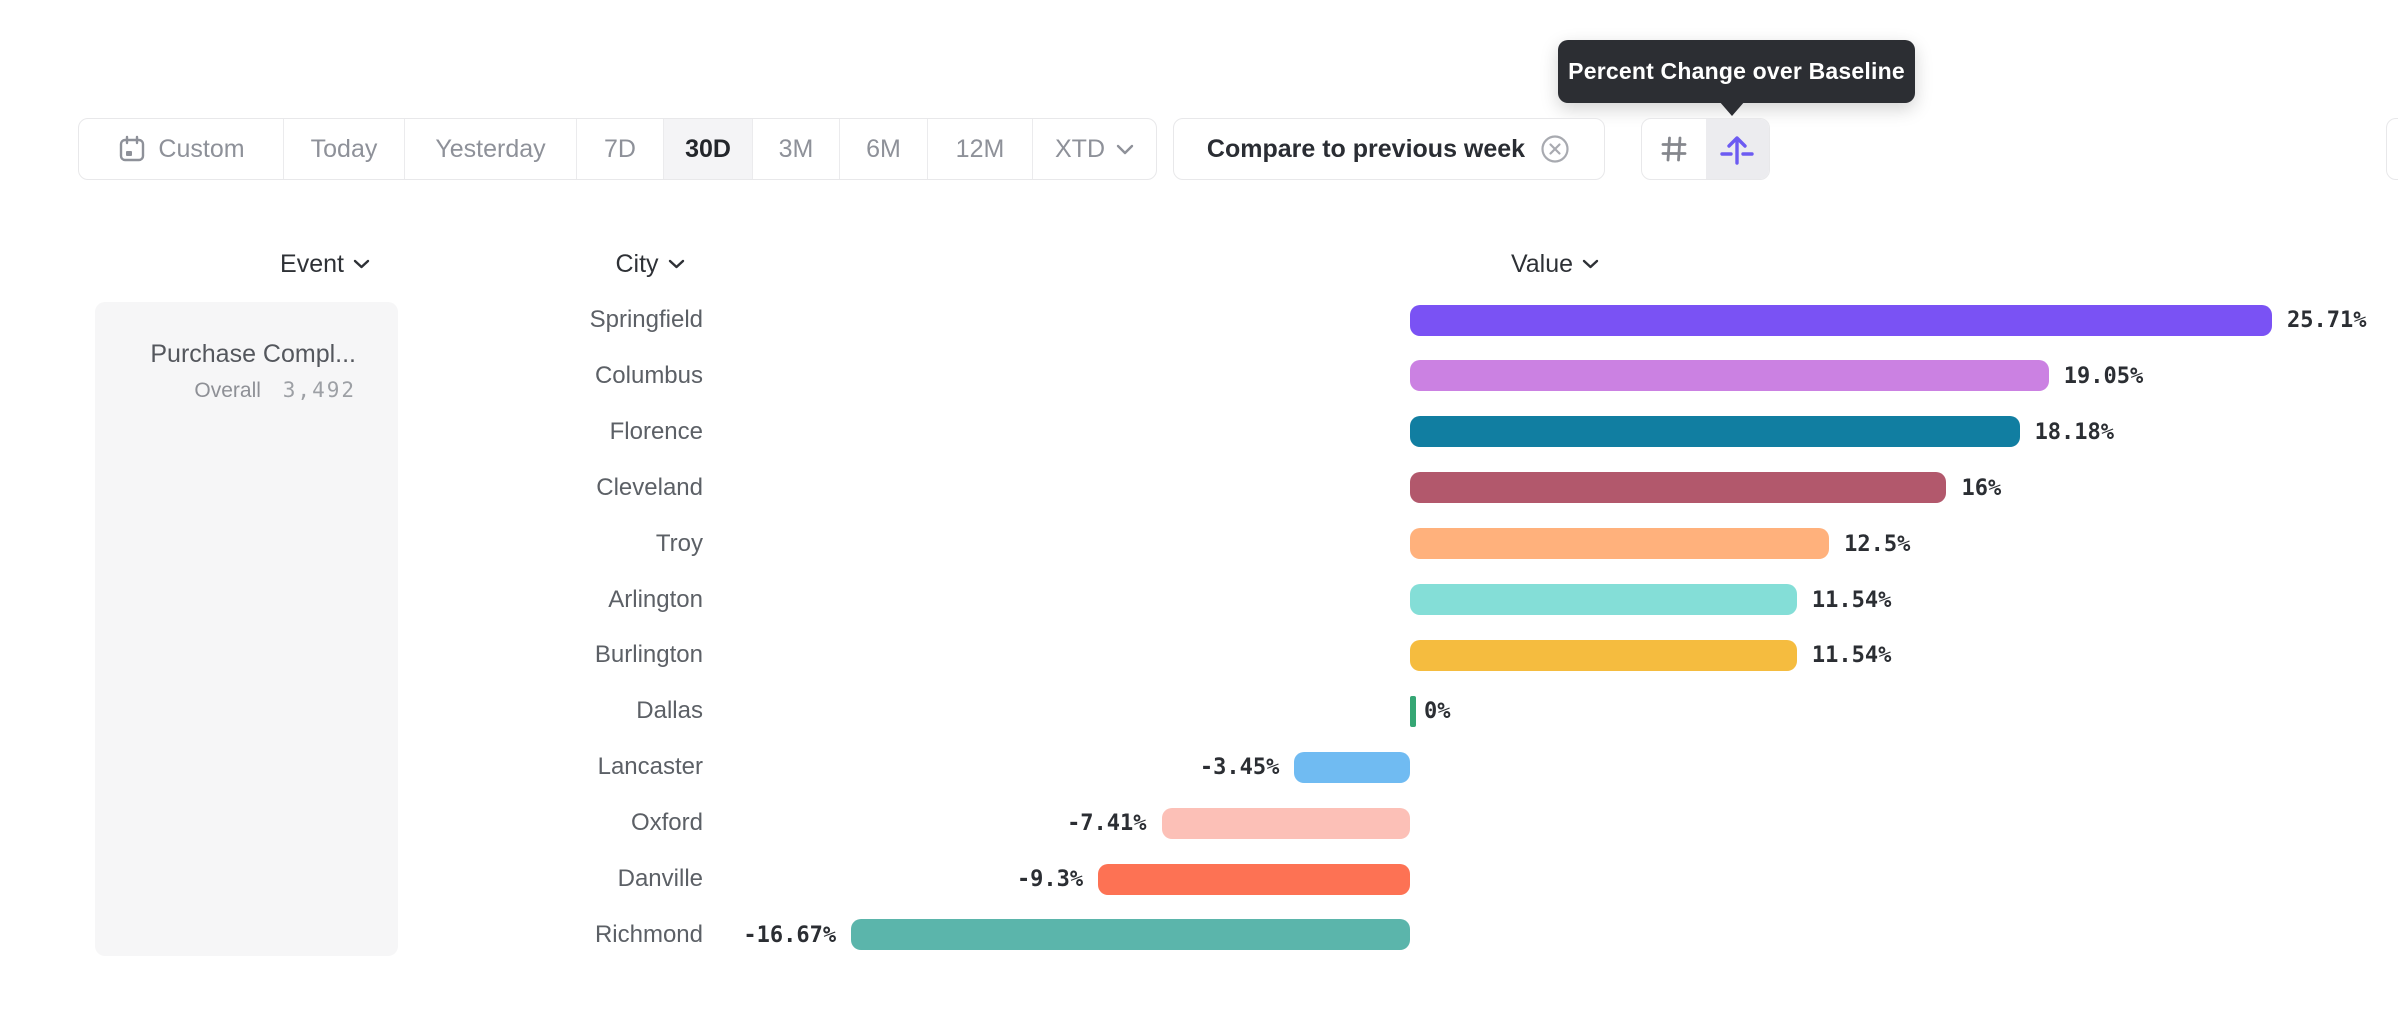 Image resolution: width=2398 pixels, height=1022 pixels. What do you see at coordinates (325, 264) in the screenshot?
I see `column-header-event: Event` at bounding box center [325, 264].